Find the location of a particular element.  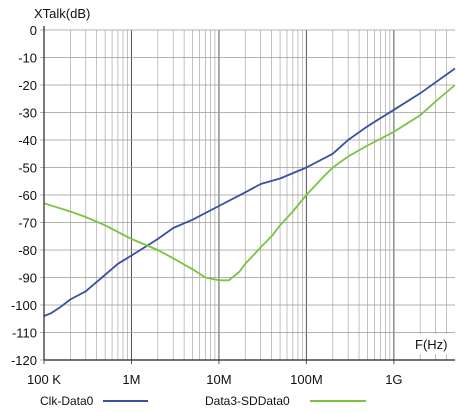

x-tick-label: 1G is located at coordinates (393, 379).